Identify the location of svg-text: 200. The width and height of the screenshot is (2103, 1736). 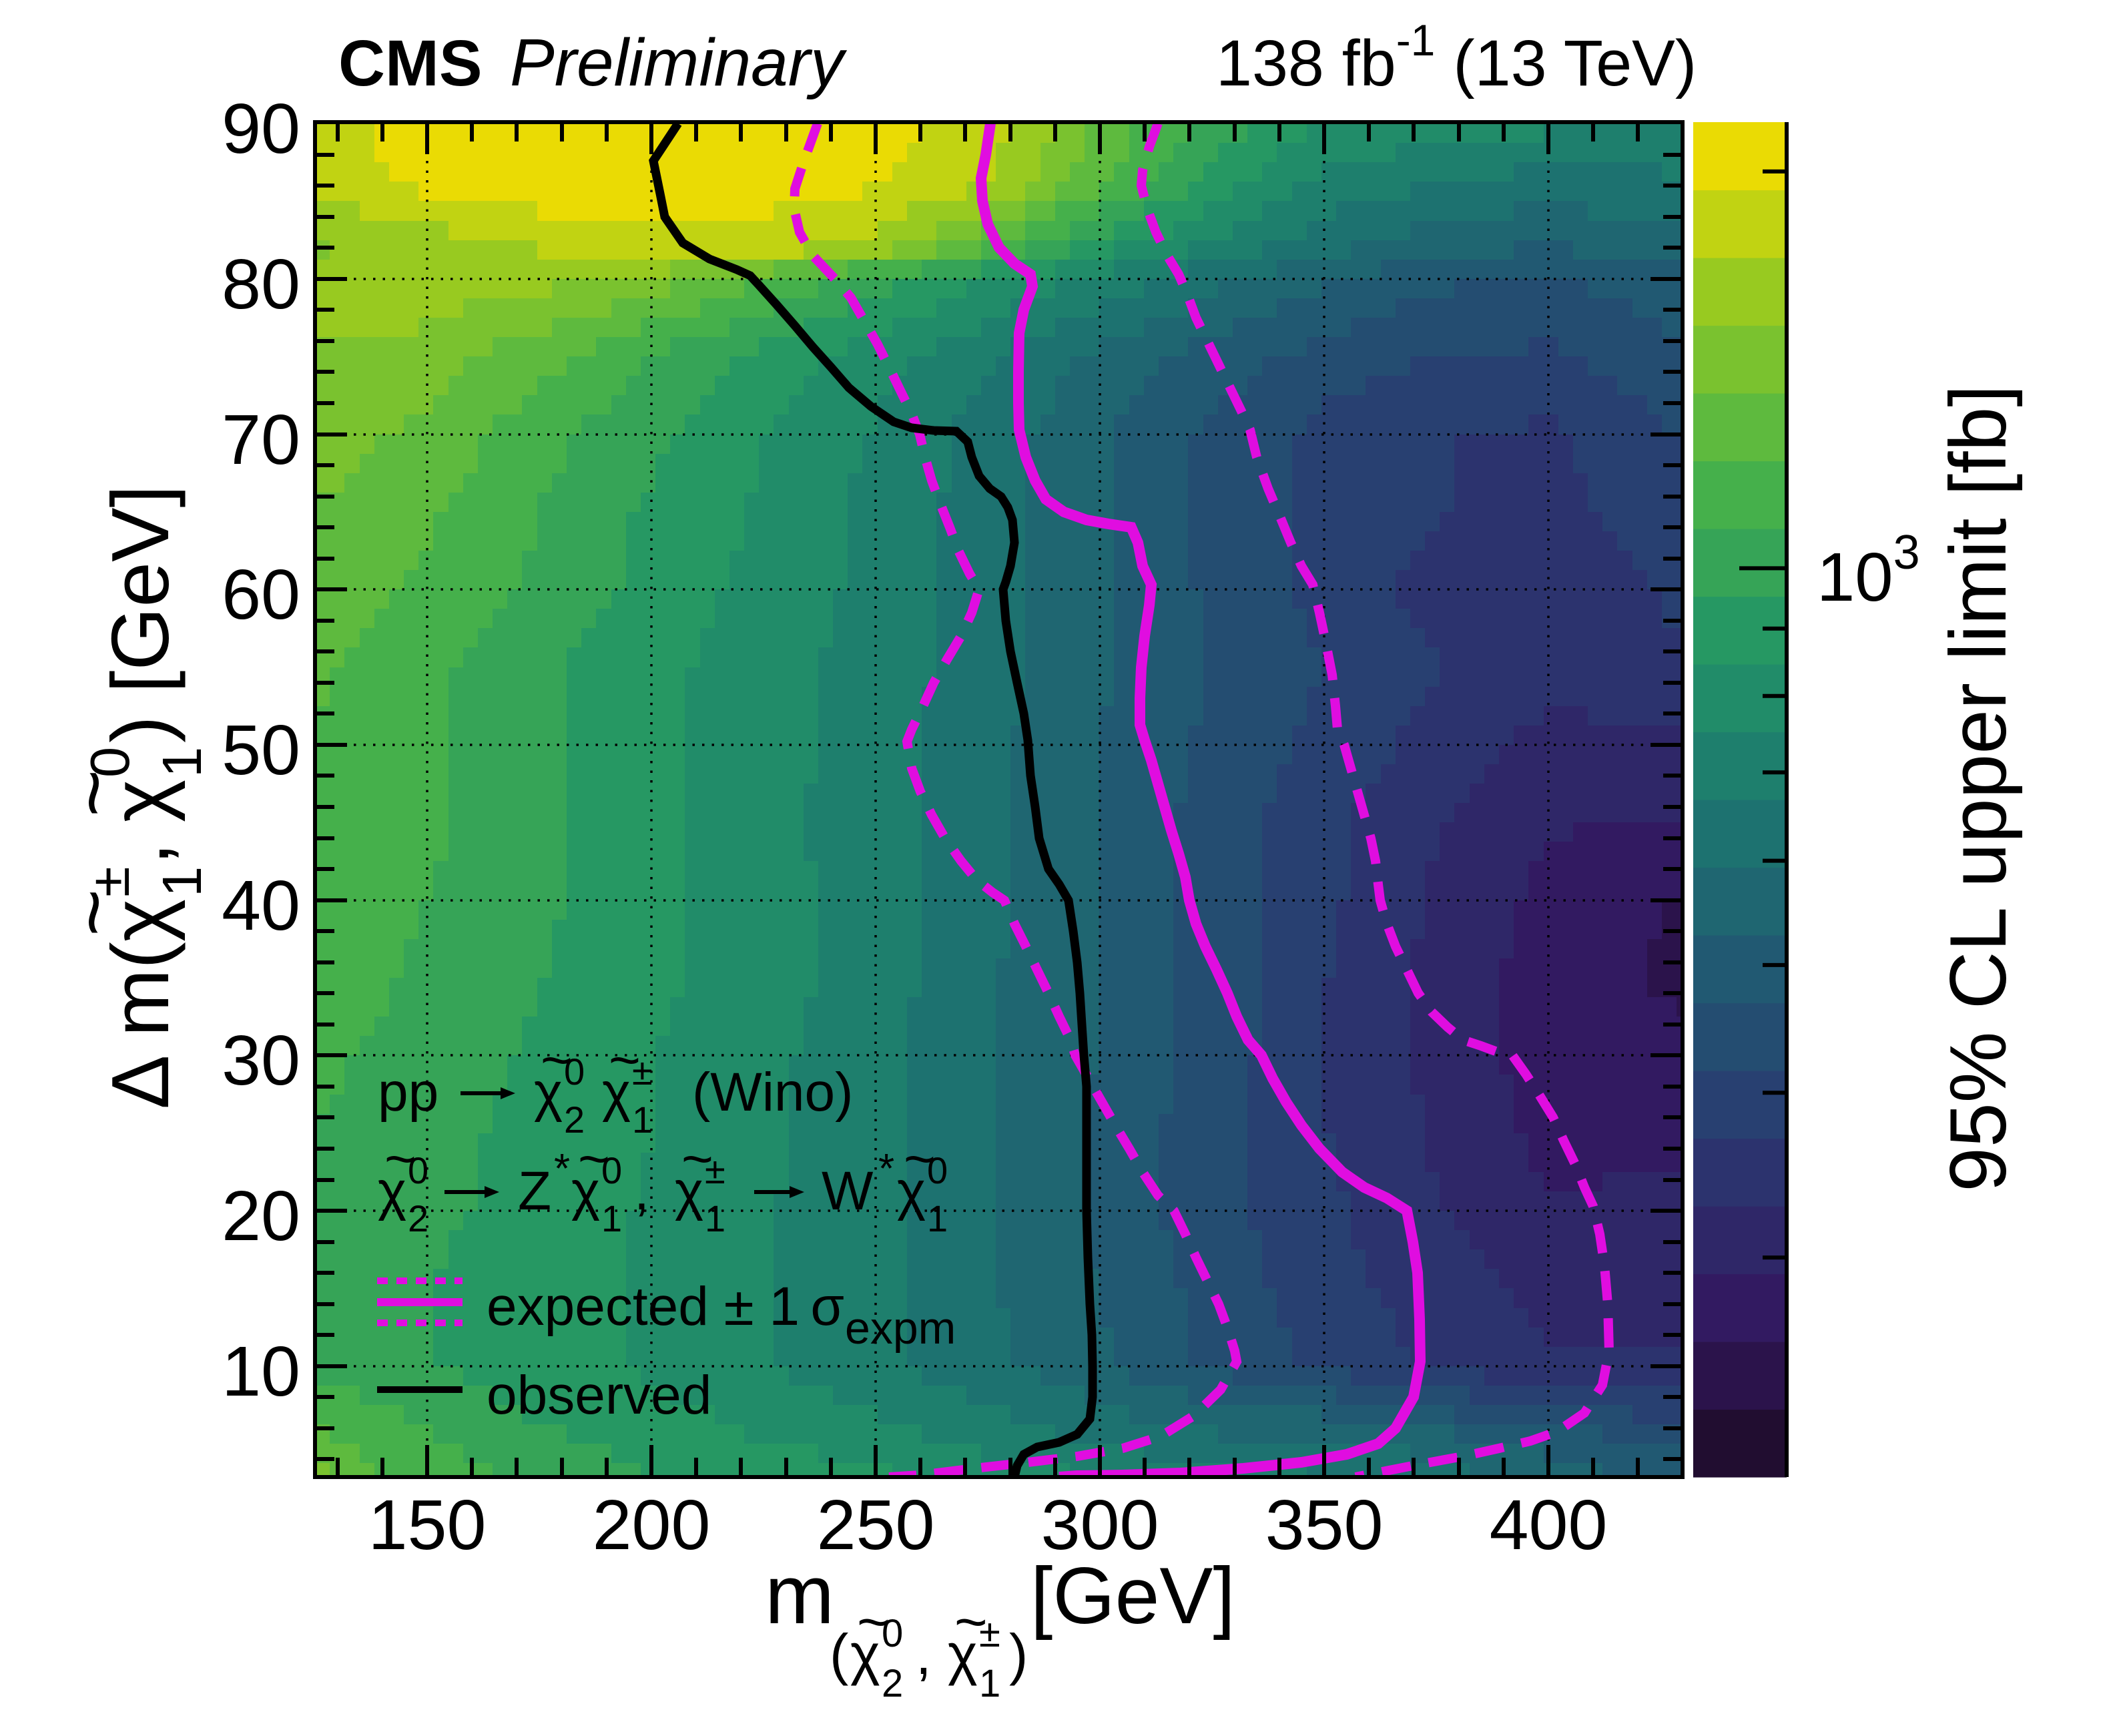
(652, 1525).